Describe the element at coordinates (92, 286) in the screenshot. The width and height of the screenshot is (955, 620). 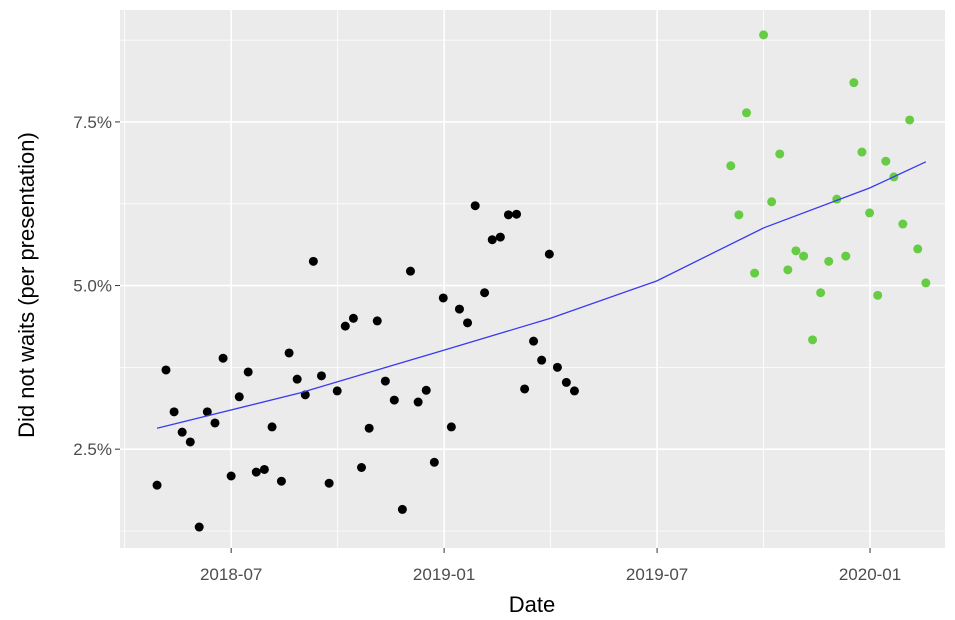
I see `y-tick-label: 5.0%` at that location.